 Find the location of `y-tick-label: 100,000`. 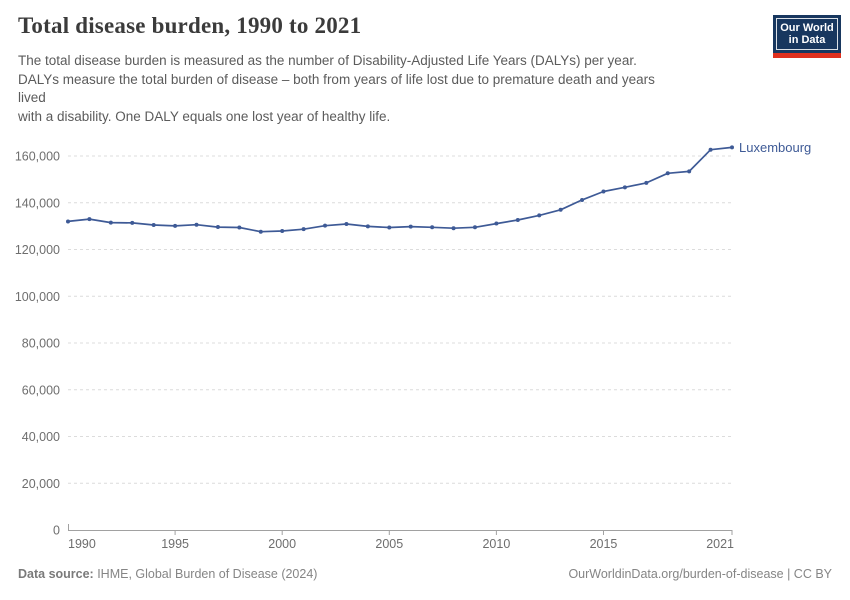

y-tick-label: 100,000 is located at coordinates (37, 297).